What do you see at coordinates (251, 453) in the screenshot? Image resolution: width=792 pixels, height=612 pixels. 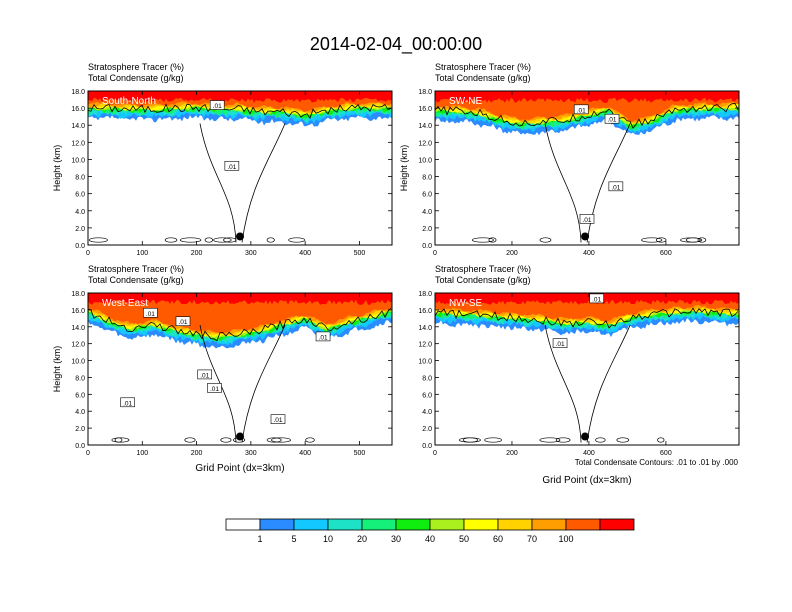 I see `x-tick-label: 300` at bounding box center [251, 453].